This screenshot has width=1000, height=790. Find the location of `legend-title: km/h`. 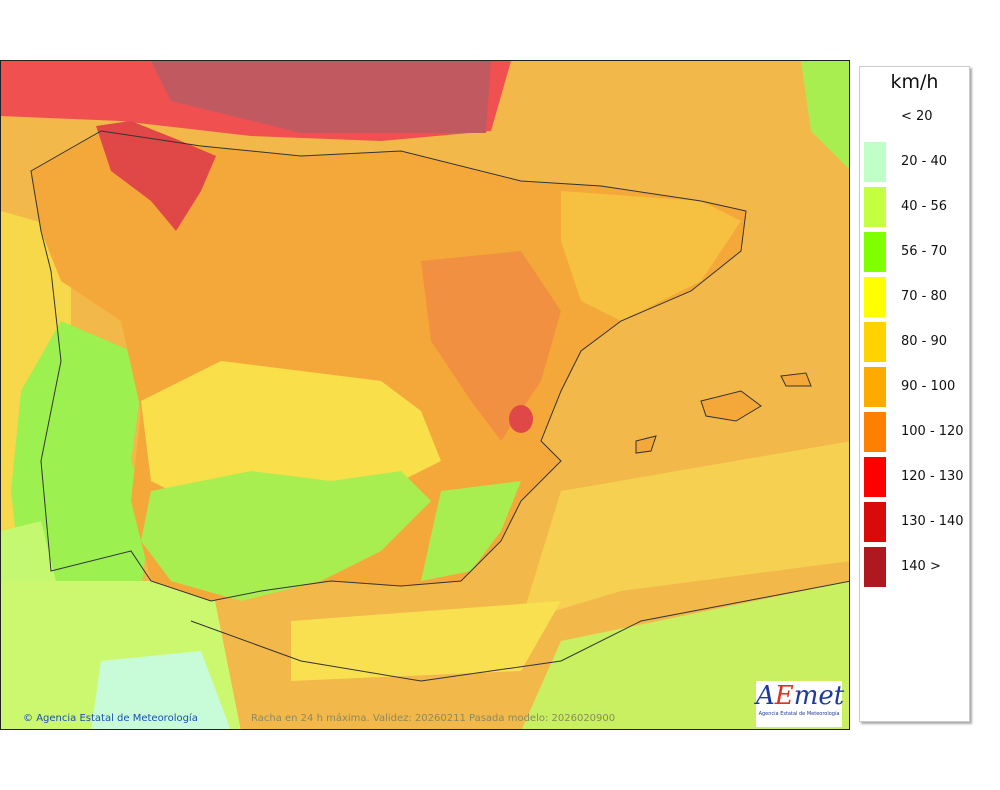

legend-title: km/h is located at coordinates (914, 82).